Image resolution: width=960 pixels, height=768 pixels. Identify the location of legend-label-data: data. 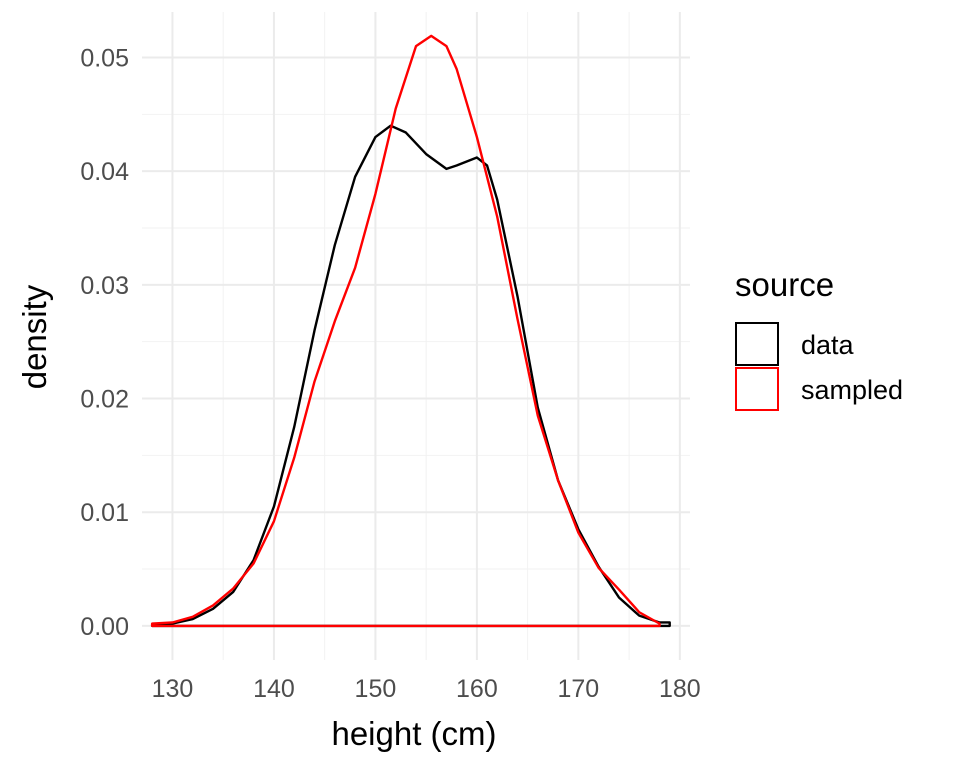
(828, 345).